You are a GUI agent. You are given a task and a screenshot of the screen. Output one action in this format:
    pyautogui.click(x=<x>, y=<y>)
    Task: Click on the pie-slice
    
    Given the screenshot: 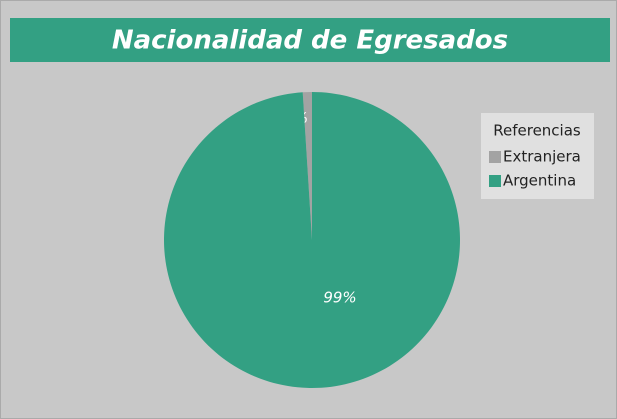 What is the action you would take?
    pyautogui.click(x=307, y=166)
    